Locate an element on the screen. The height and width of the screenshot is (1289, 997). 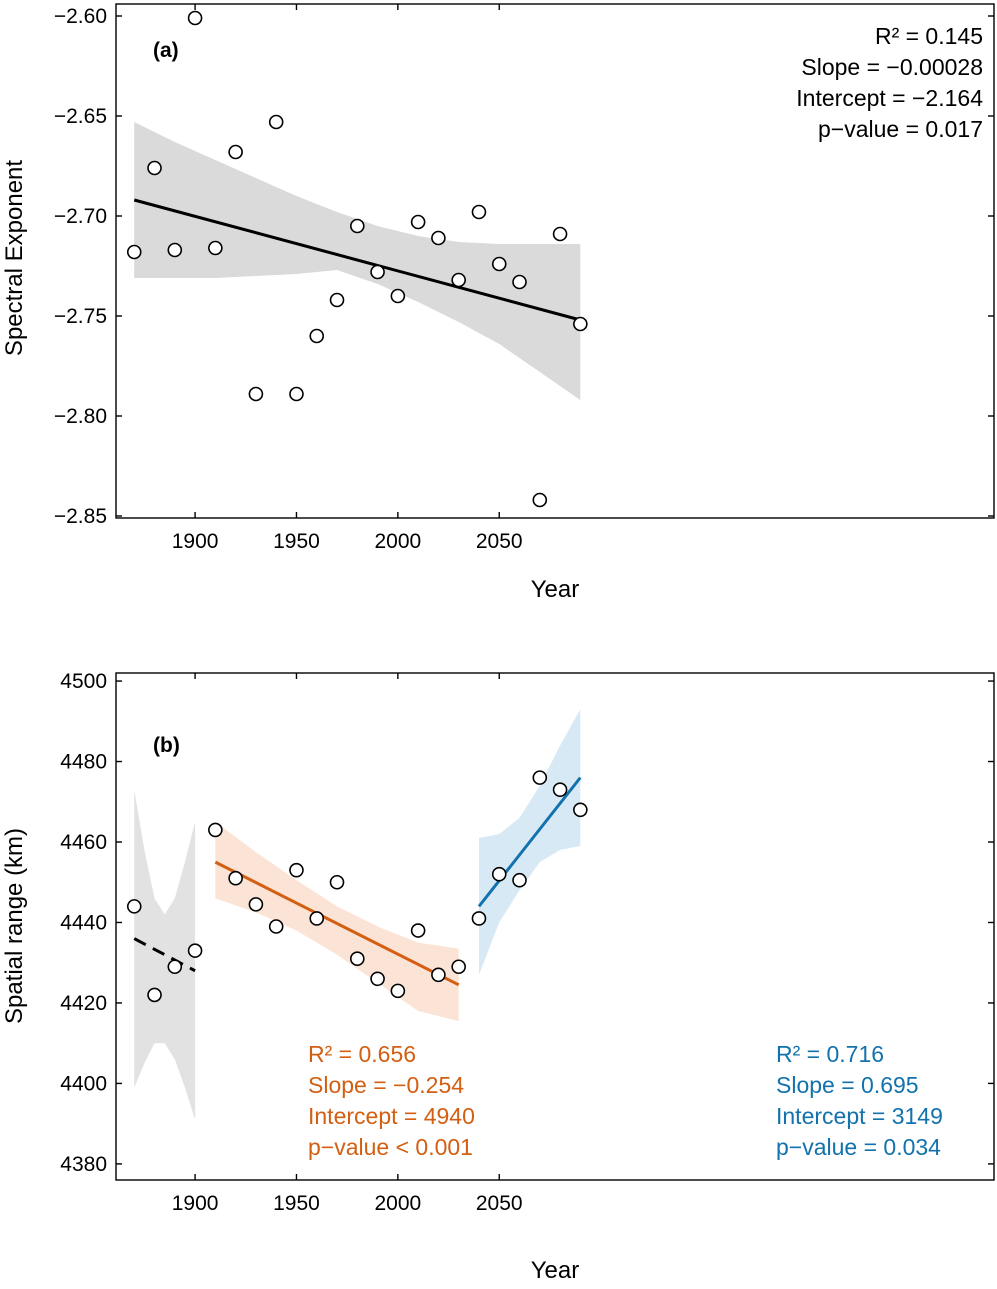
regression-line-middle is located at coordinates (337, 923).